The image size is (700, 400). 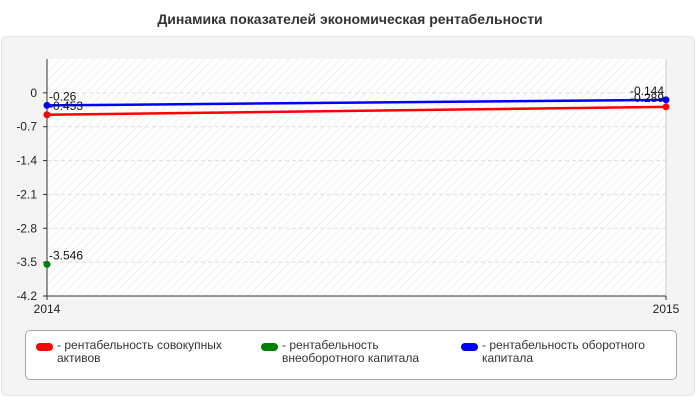 I want to click on legend-item-working-capital: рентабельность оборотного капитала, so click(x=566, y=352).